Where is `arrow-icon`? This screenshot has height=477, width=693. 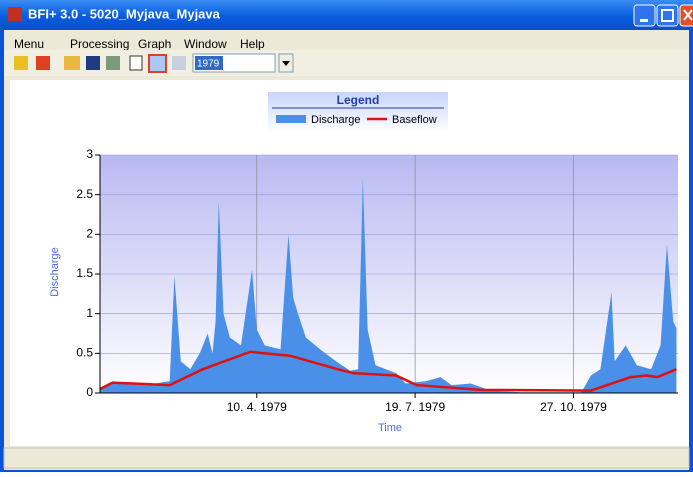
arrow-icon is located at coordinates (286, 63).